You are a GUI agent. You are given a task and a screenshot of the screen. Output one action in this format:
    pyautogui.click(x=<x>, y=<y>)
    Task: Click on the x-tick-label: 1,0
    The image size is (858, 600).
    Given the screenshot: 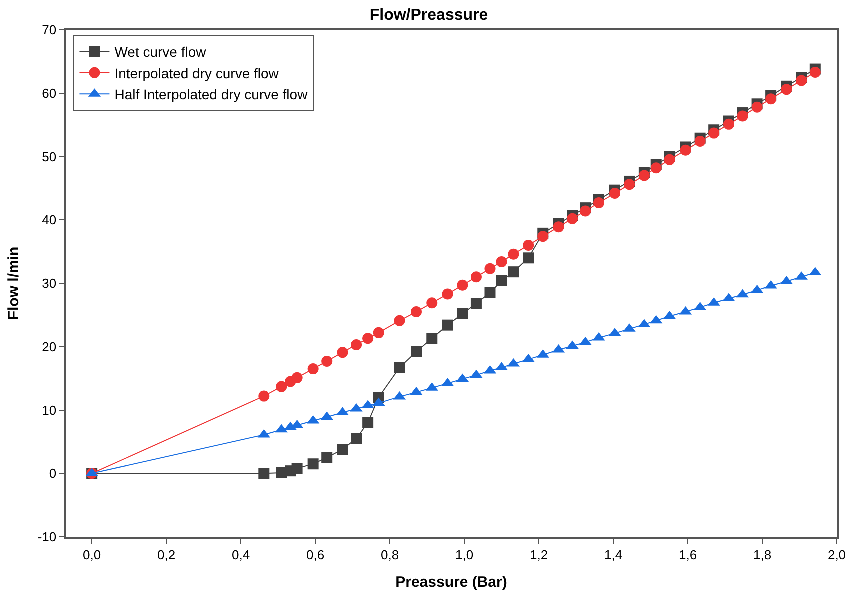 What is the action you would take?
    pyautogui.click(x=465, y=554)
    